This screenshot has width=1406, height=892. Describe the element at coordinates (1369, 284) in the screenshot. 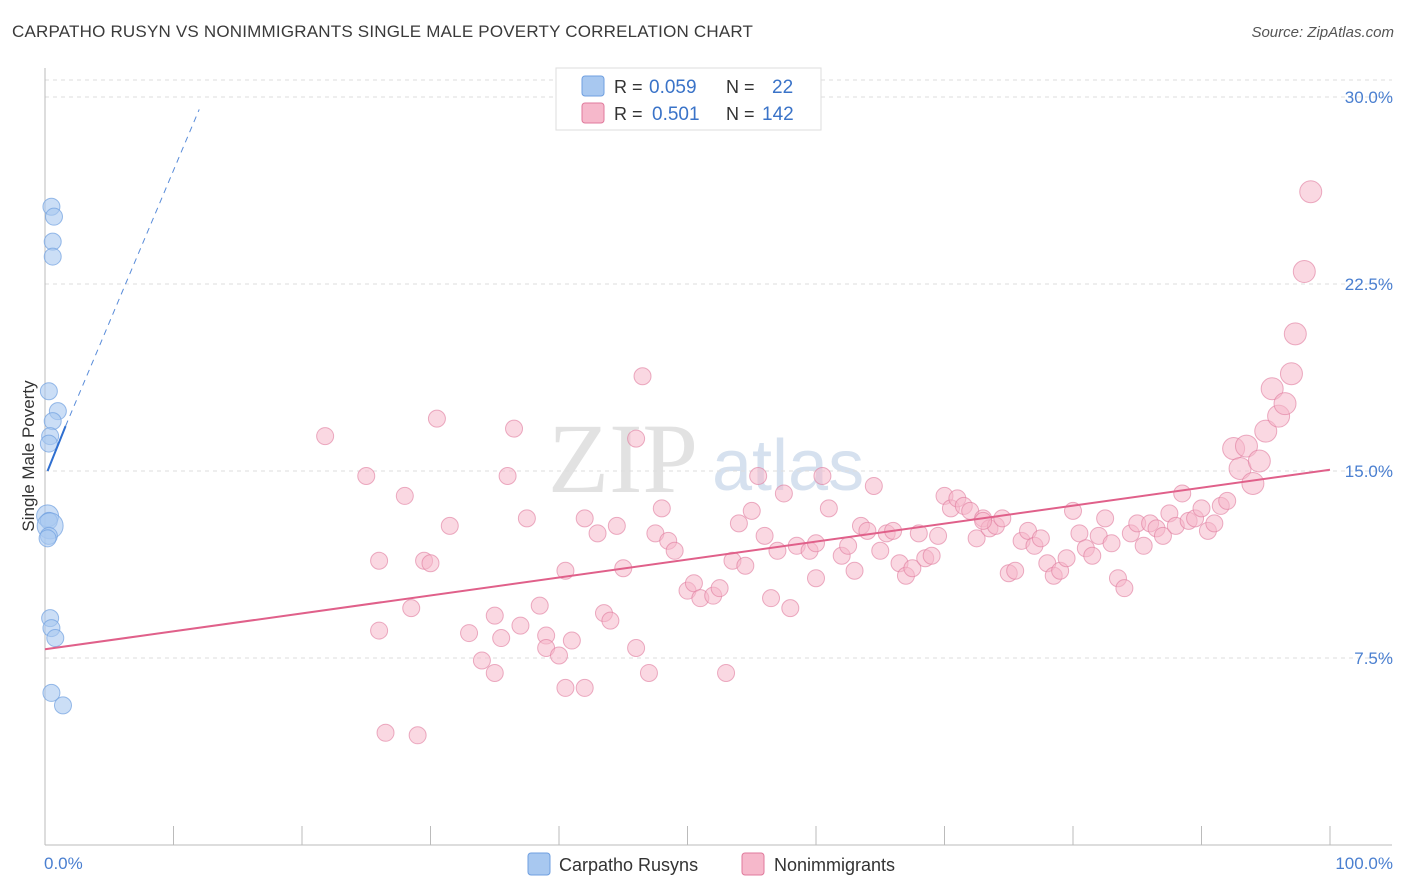

I see `y-tick-label-2: 22.5%` at that location.